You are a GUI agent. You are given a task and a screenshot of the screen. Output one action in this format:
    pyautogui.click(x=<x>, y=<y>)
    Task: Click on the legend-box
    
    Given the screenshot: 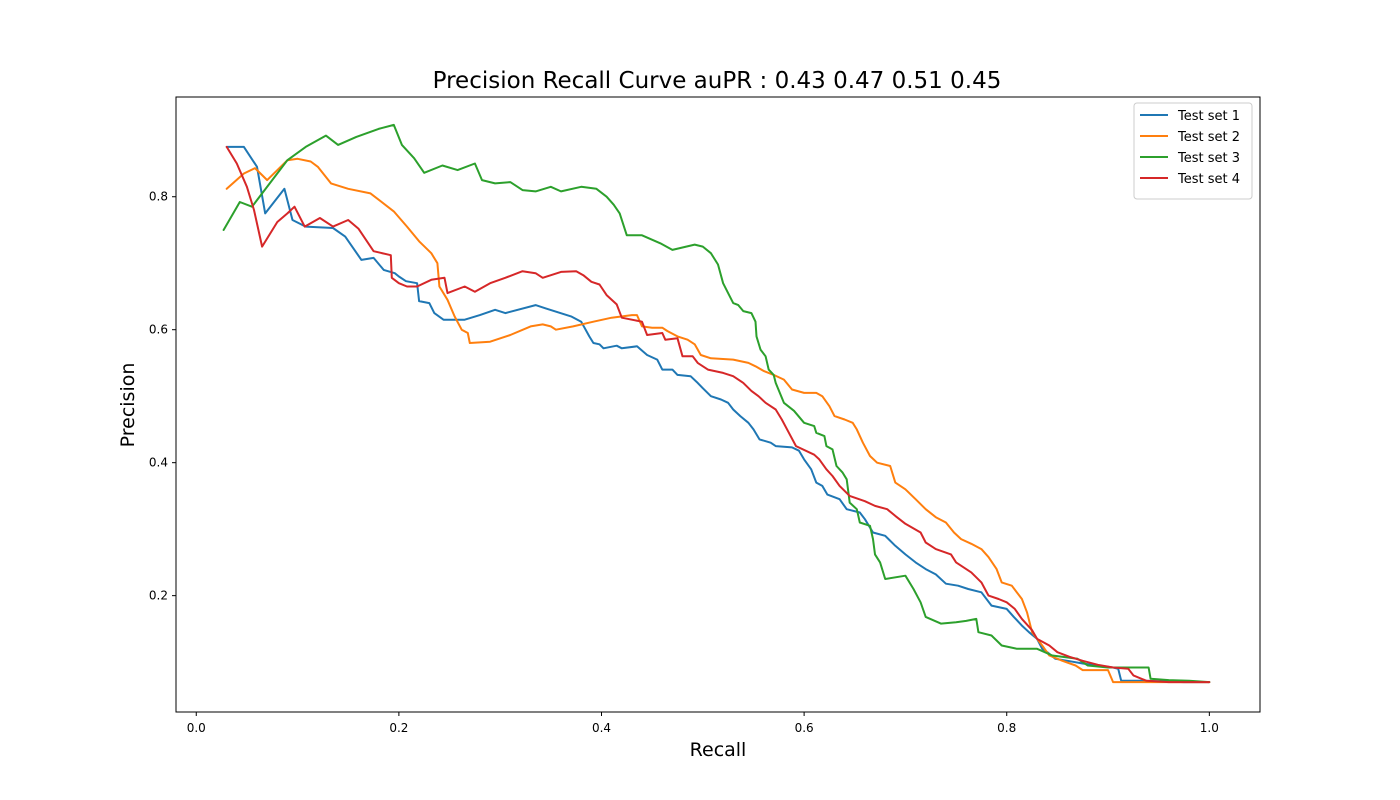 What is the action you would take?
    pyautogui.click(x=1193, y=151)
    